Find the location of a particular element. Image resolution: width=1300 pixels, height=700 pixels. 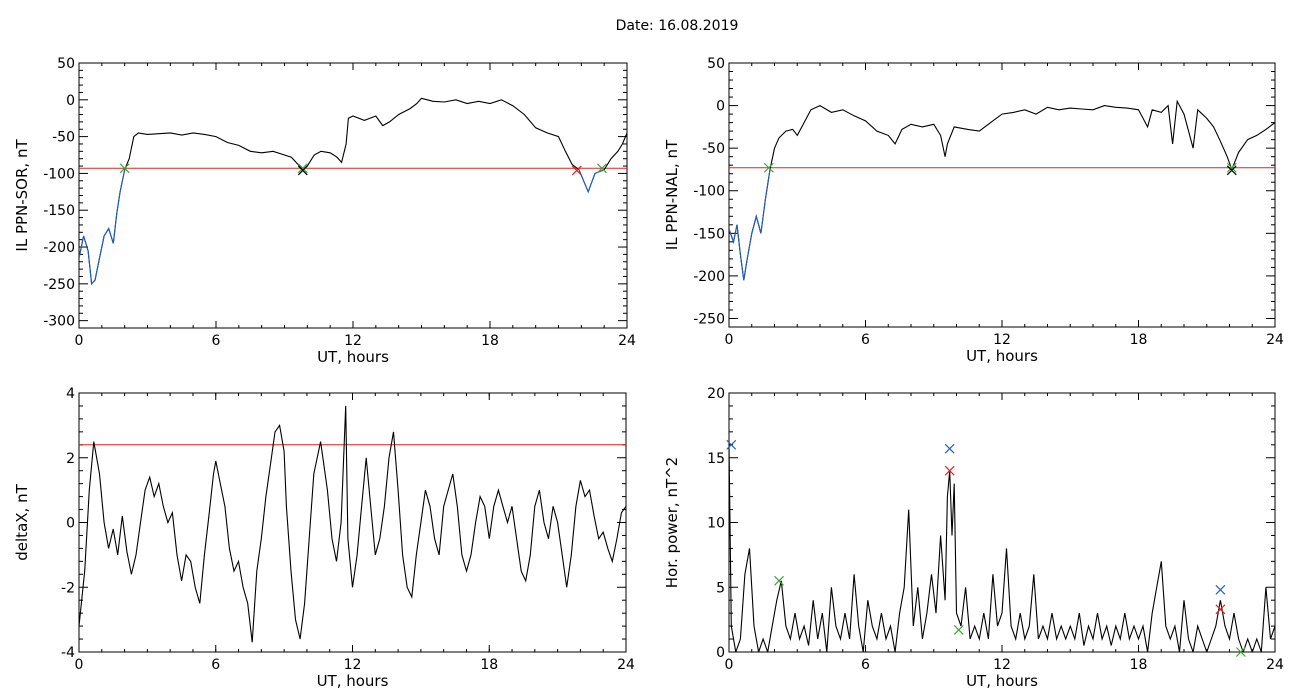

y-axis-label: deltaX, nT is located at coordinates (22, 521).